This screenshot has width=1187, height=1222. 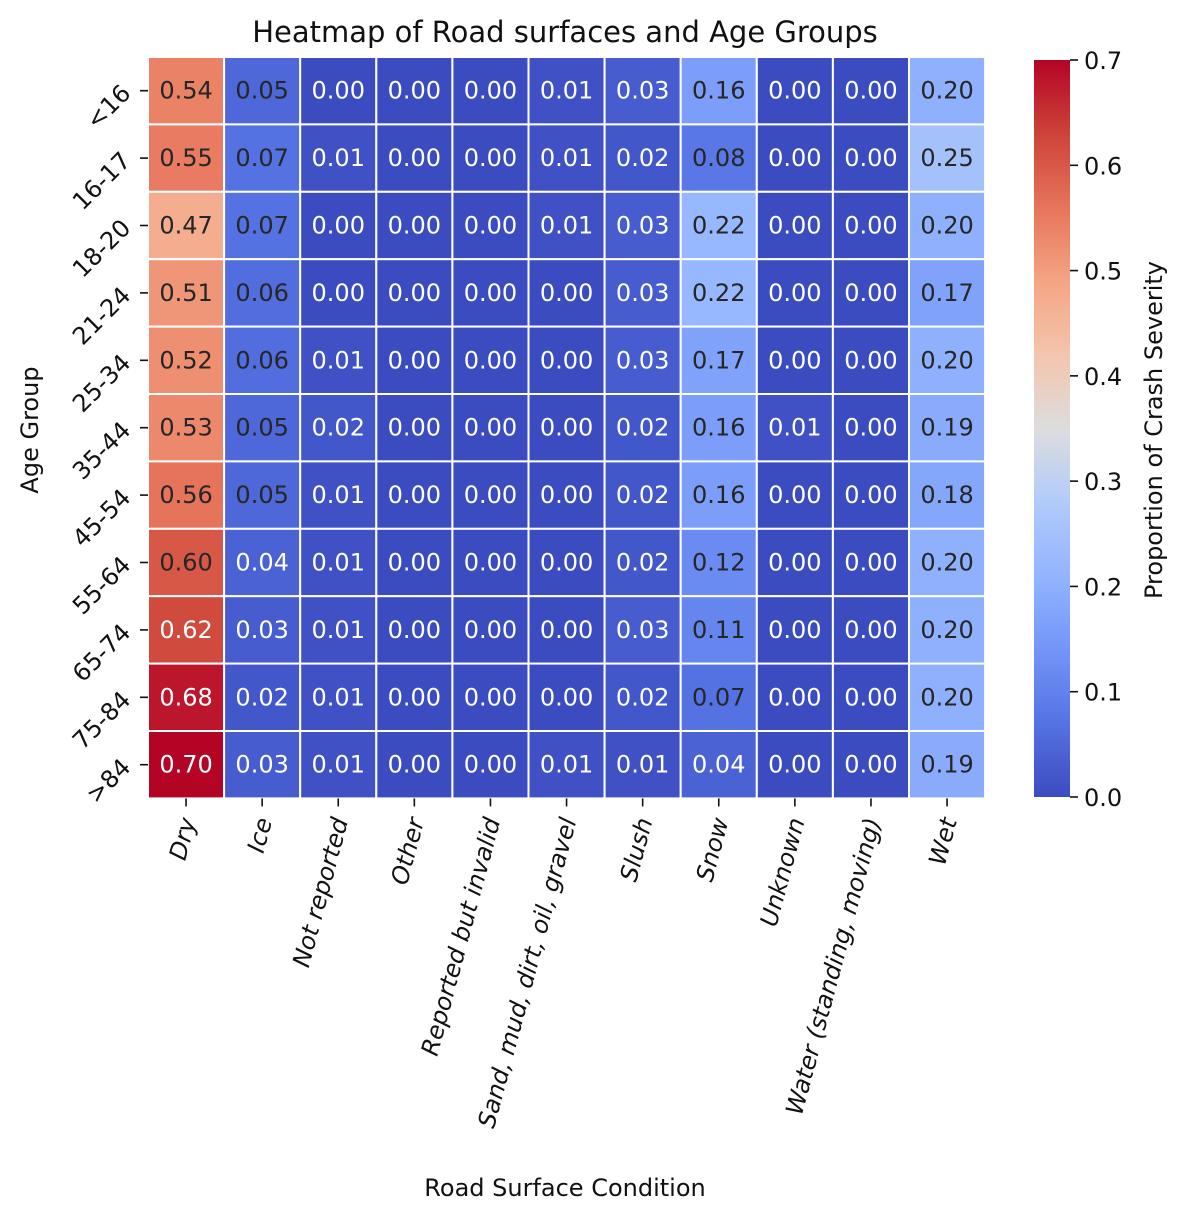 What do you see at coordinates (565, 32) in the screenshot?
I see `chart-title: Heatmap of Road surfaces and Age Groups` at bounding box center [565, 32].